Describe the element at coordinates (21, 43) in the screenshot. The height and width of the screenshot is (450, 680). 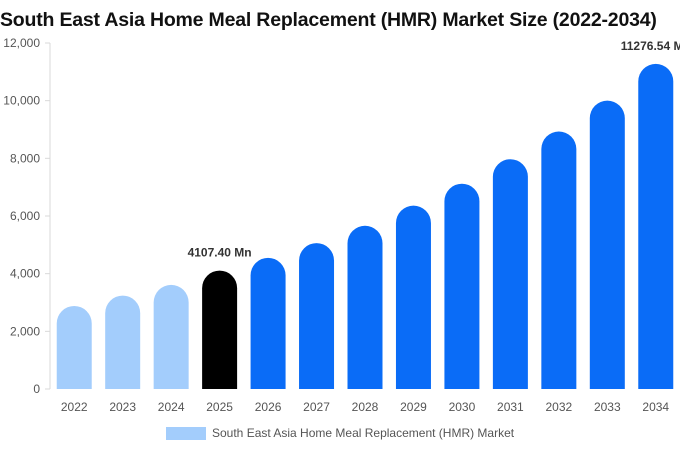
I see `y-tick-label: 12,000` at that location.